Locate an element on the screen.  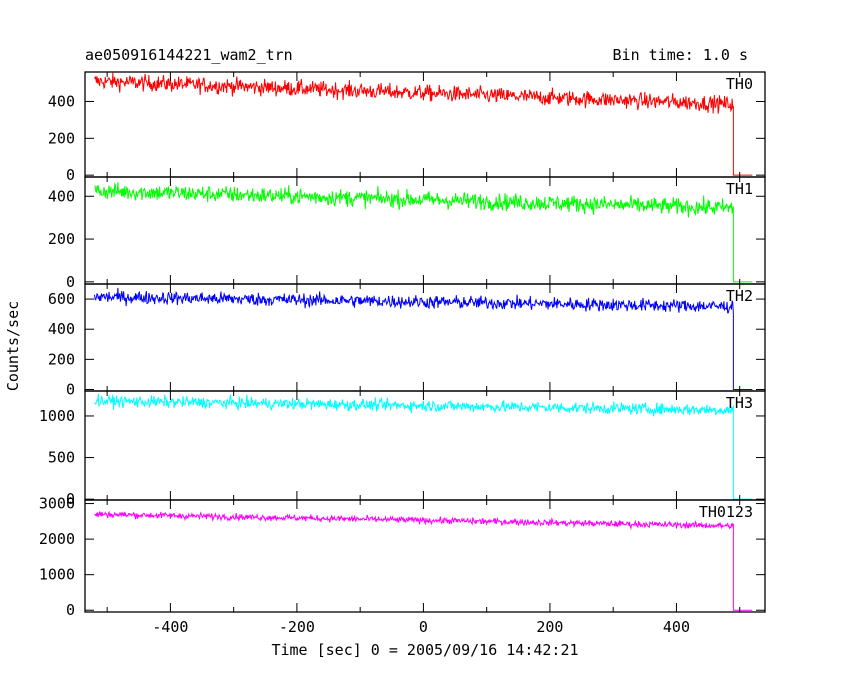
series-line-th1 is located at coordinates (423, 232).